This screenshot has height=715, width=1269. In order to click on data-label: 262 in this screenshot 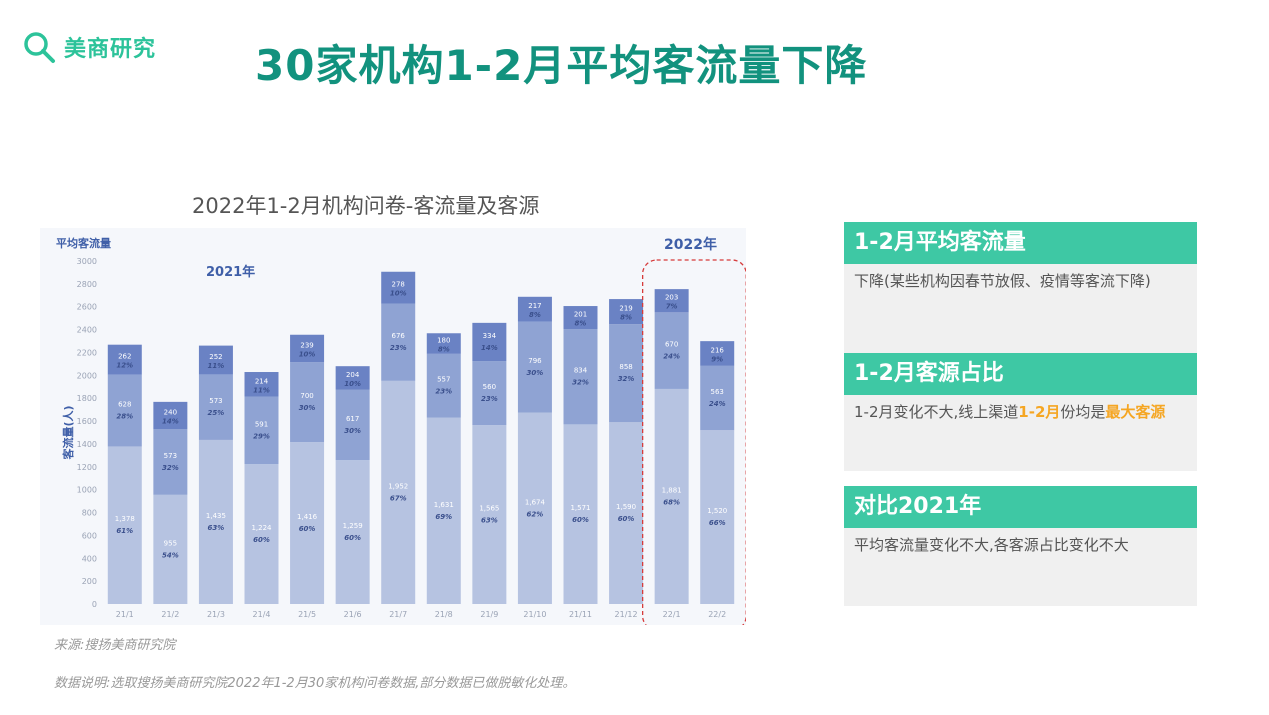, I will do `click(124, 357)`.